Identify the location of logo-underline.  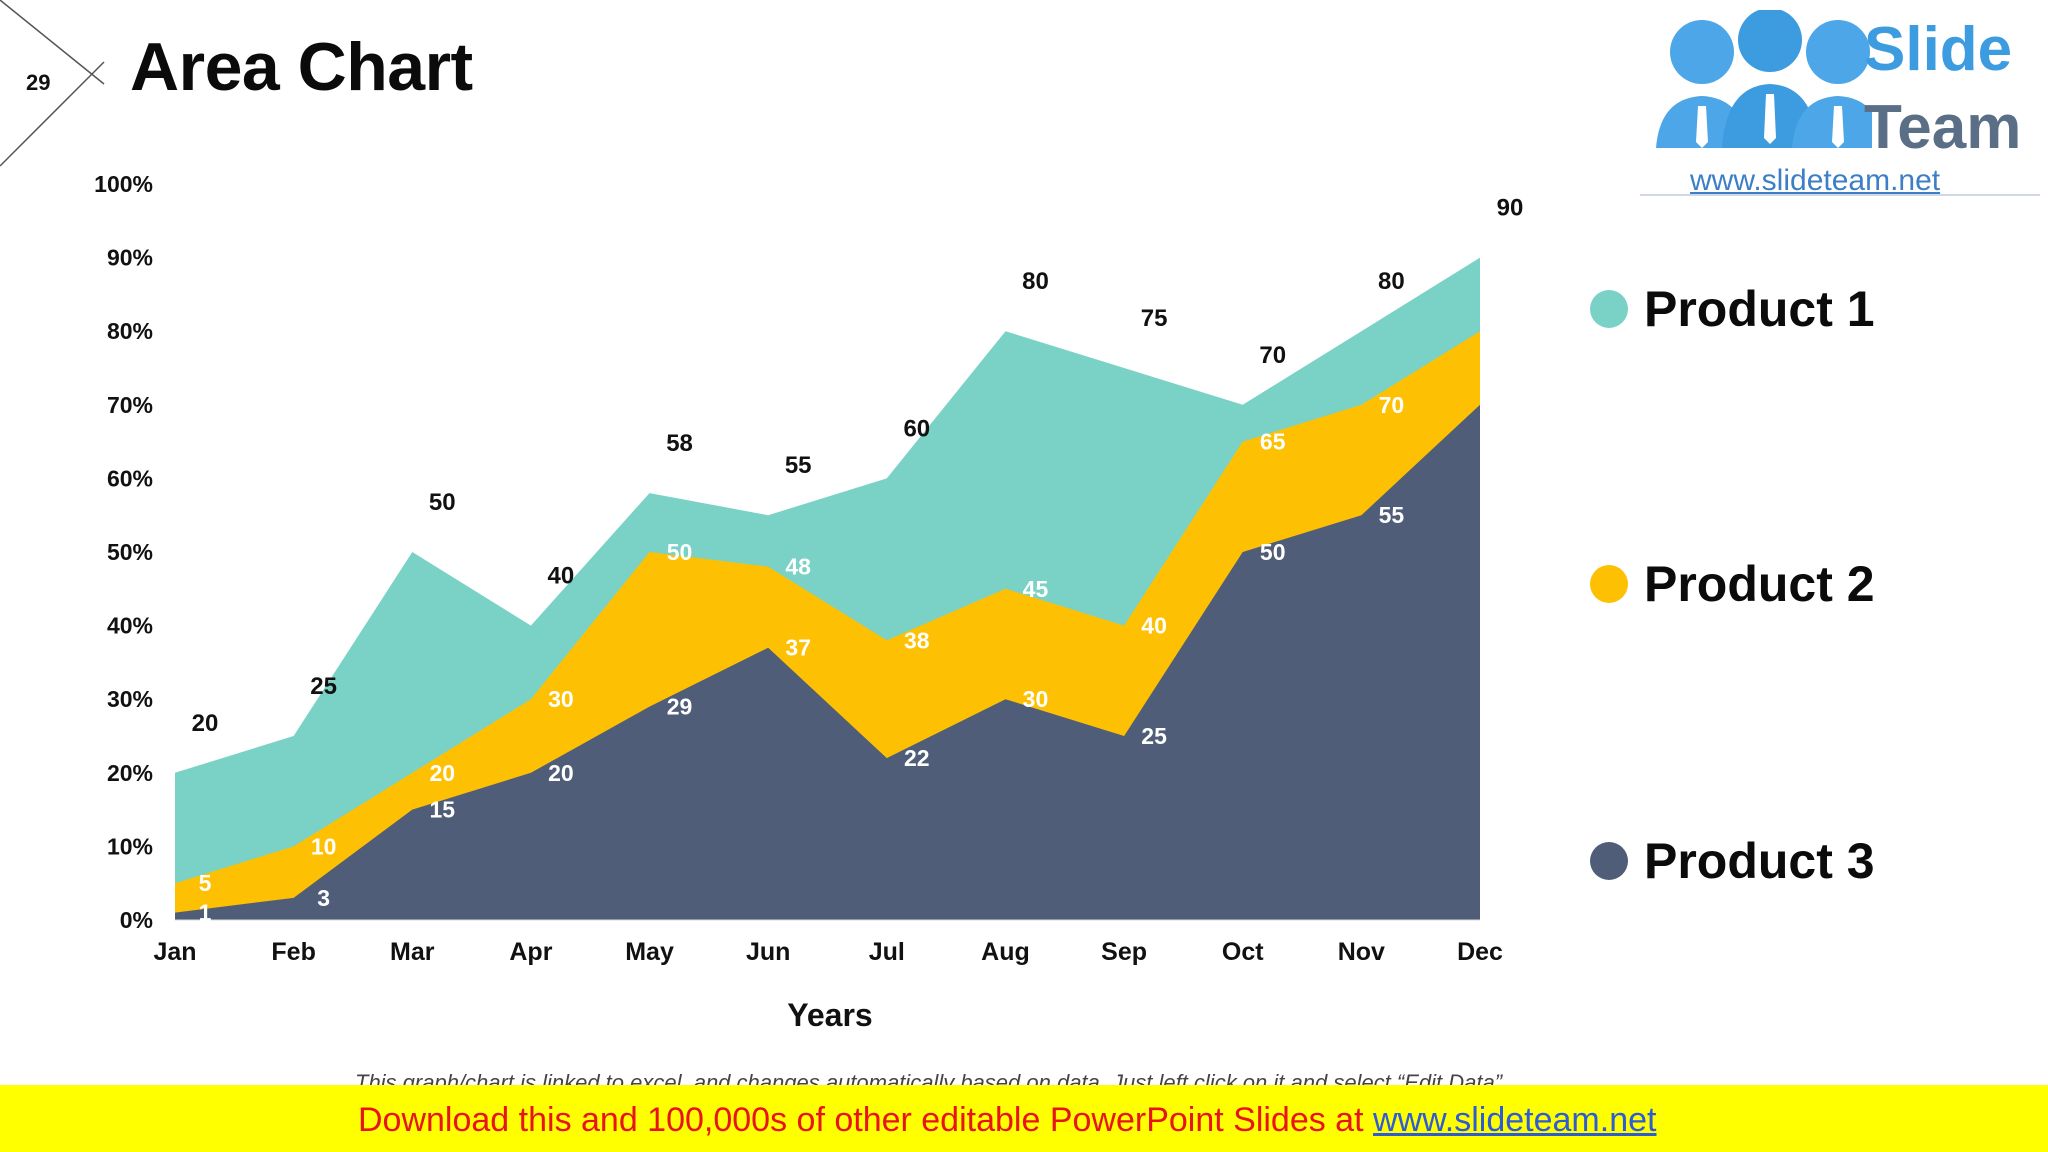
(1840, 195).